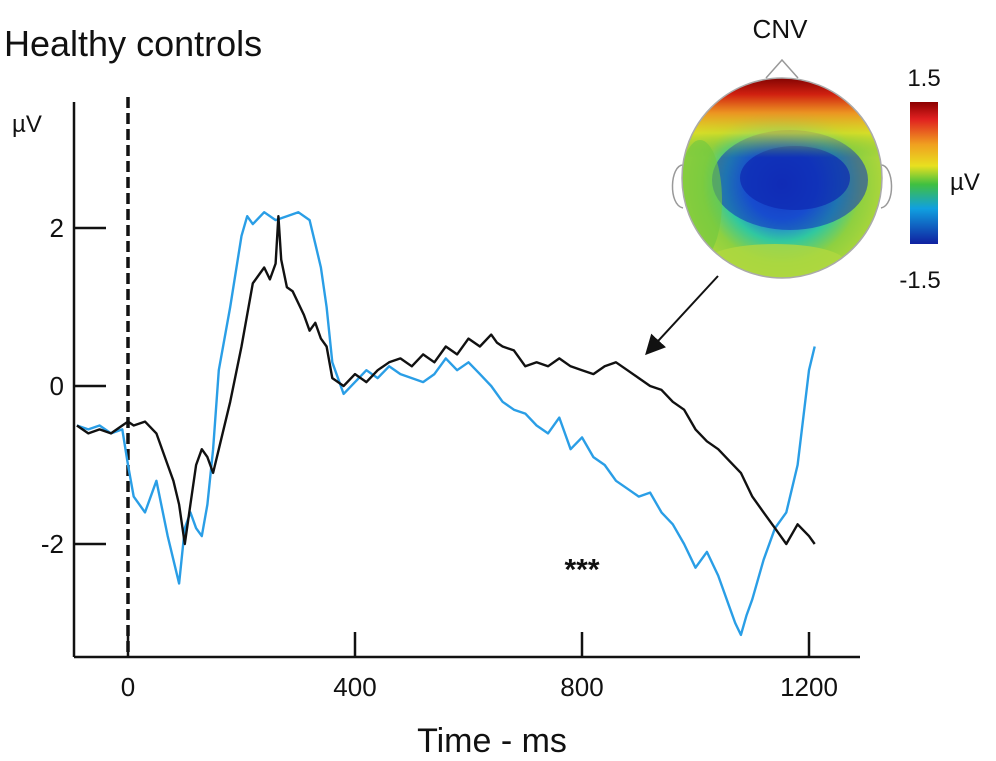  What do you see at coordinates (809, 687) in the screenshot?
I see `x-tick-label: 1200` at bounding box center [809, 687].